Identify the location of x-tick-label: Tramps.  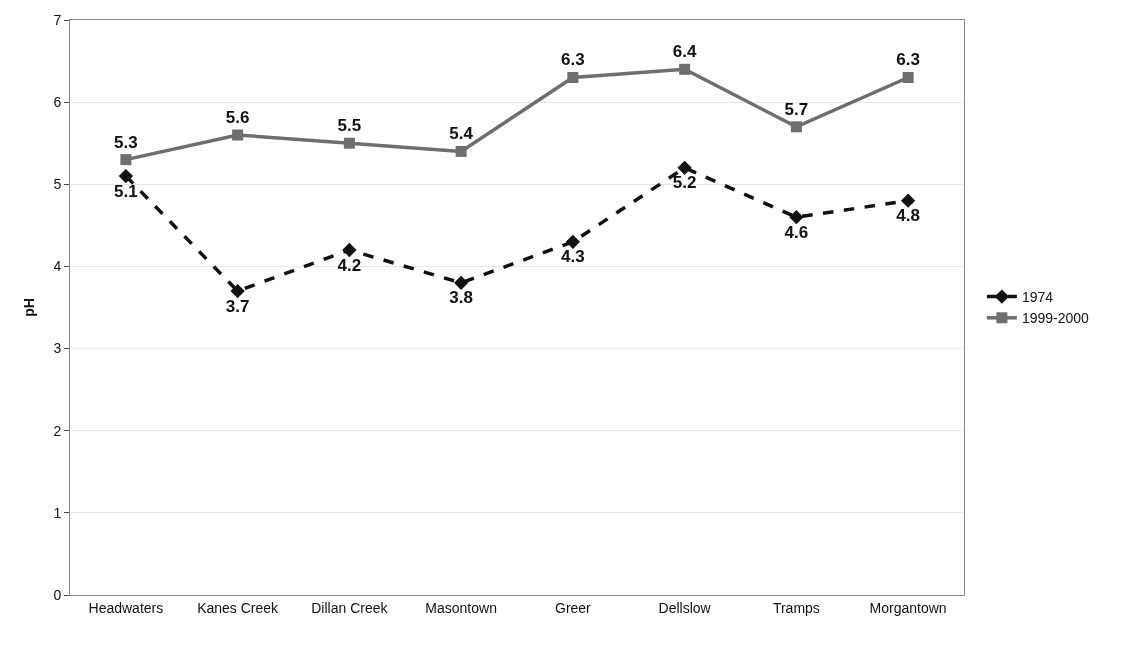
(796, 607).